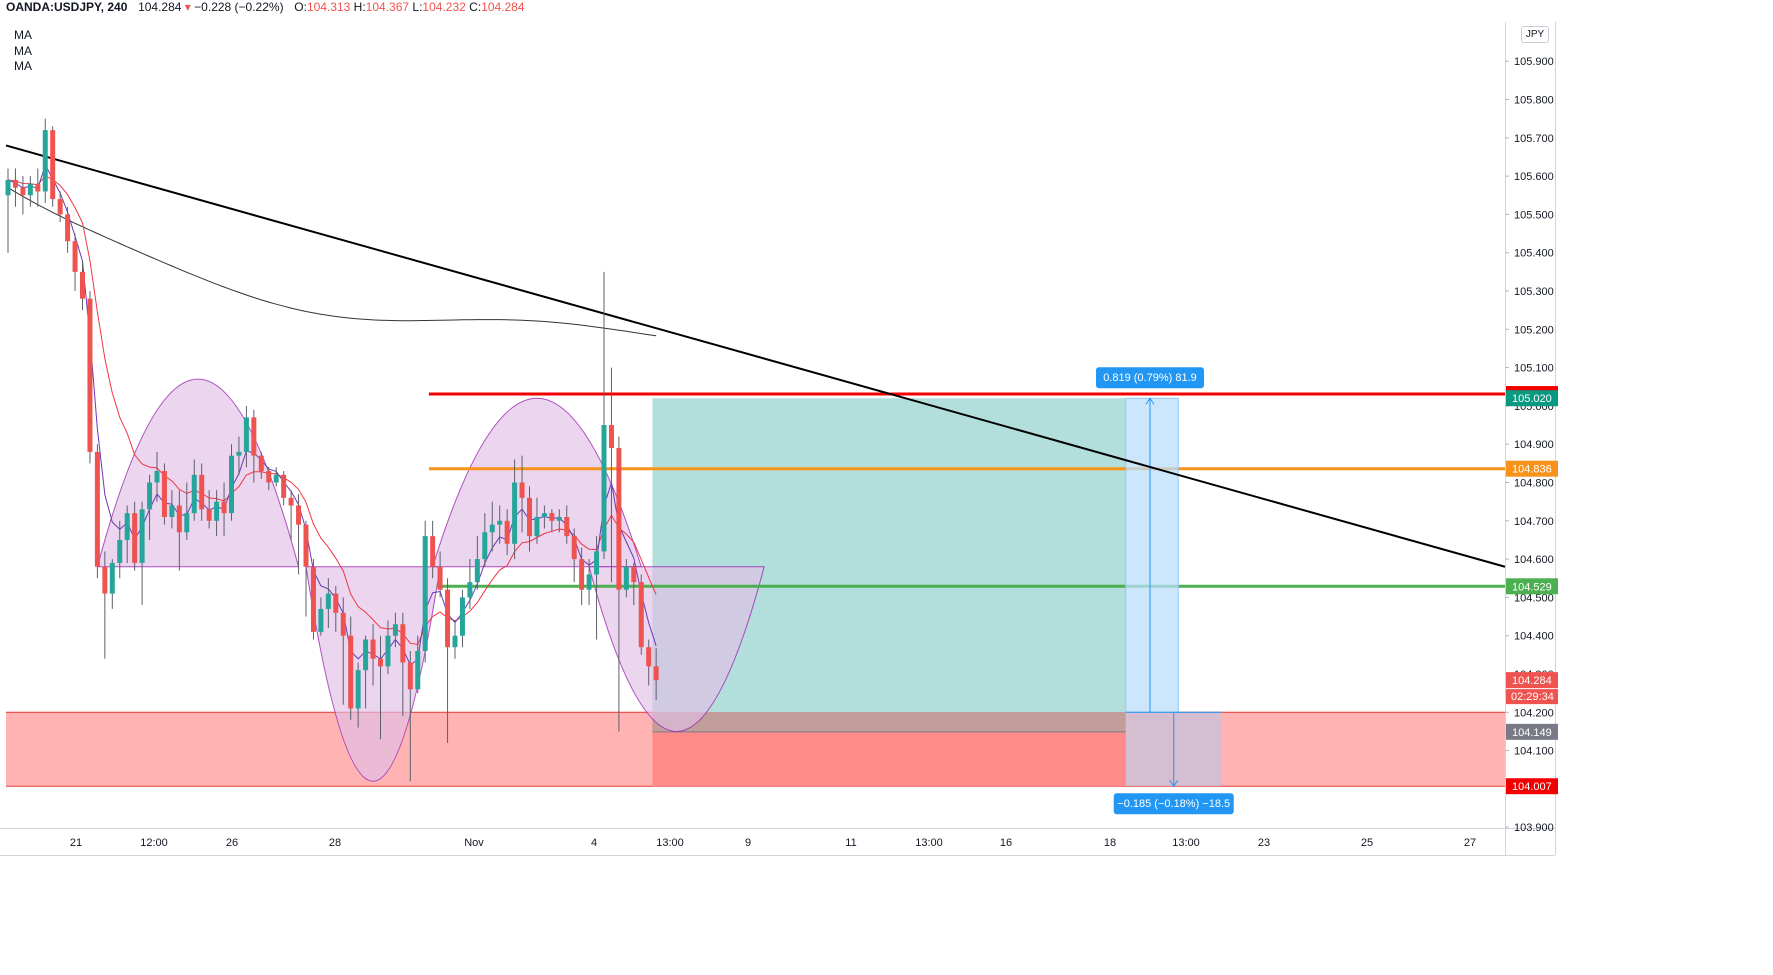 This screenshot has width=1773, height=975. What do you see at coordinates (1534, 598) in the screenshot?
I see `price-tick-label: 104.500` at bounding box center [1534, 598].